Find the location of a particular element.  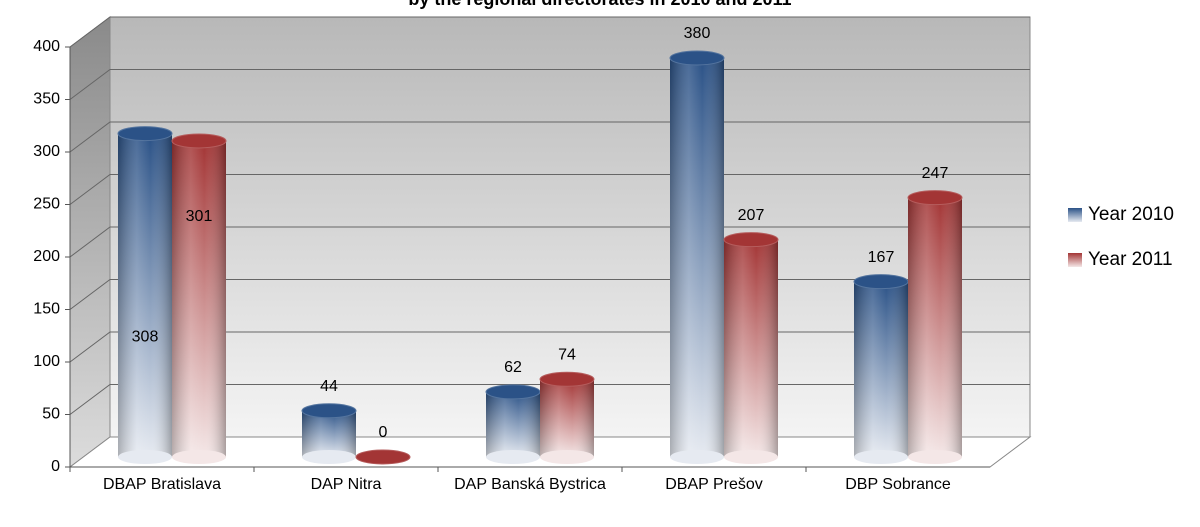

data-label: 207 is located at coordinates (751, 215).